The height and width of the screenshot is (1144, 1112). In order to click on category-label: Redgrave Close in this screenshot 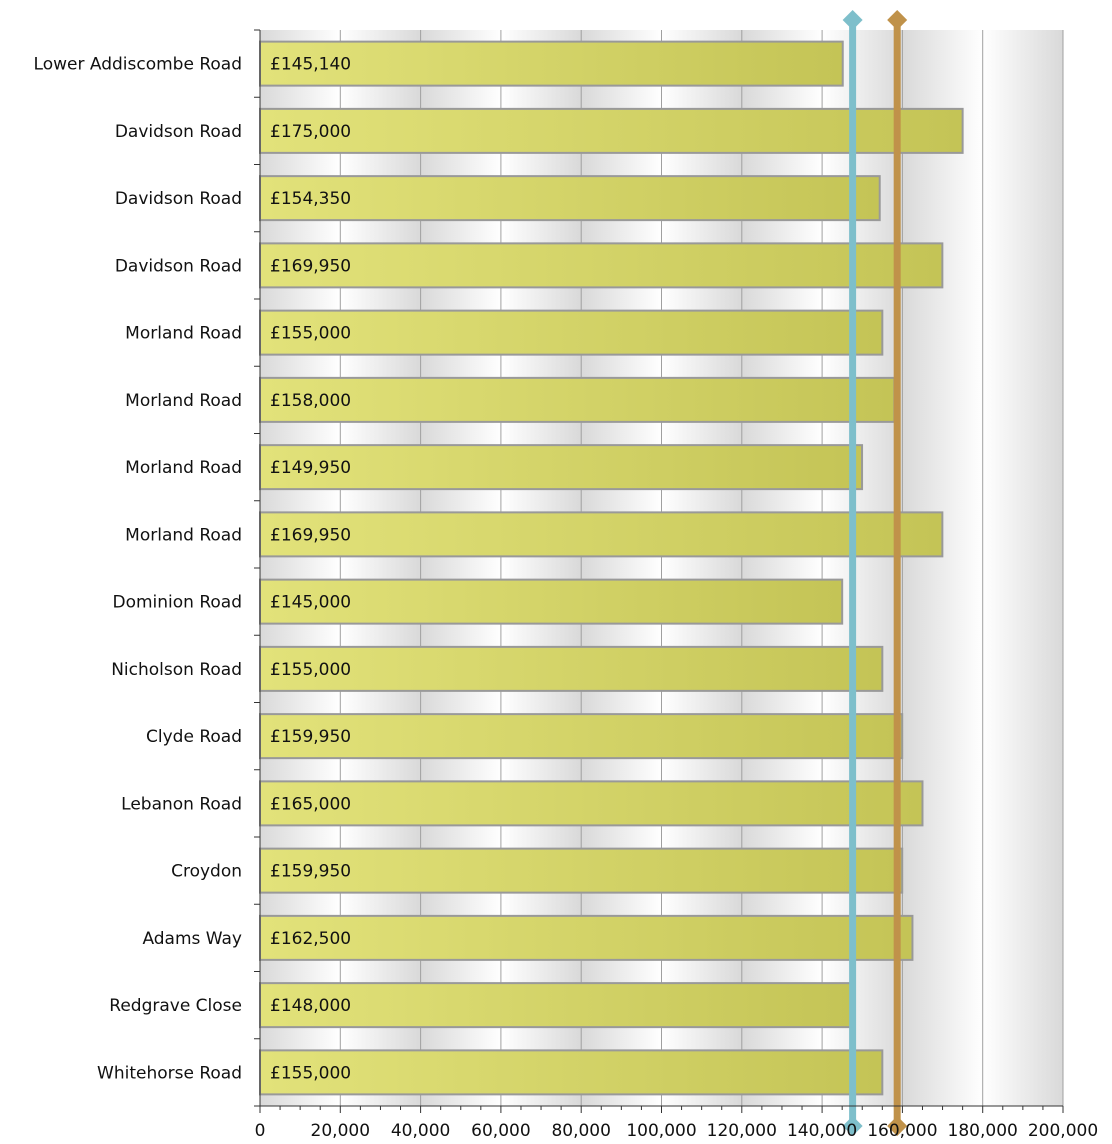, I will do `click(175, 1006)`.